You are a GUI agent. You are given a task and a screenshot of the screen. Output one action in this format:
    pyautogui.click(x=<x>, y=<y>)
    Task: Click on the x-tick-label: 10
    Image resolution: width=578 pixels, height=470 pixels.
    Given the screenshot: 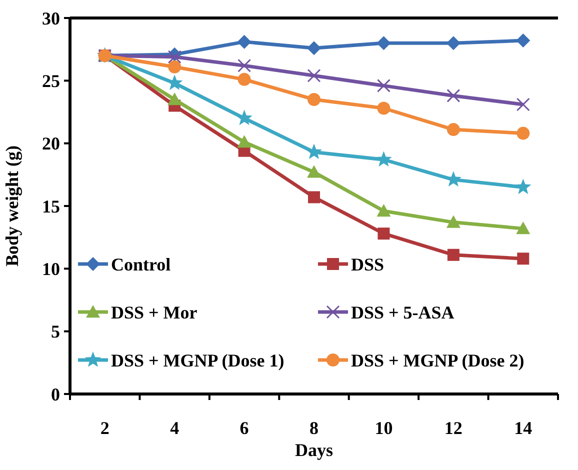 What is the action you would take?
    pyautogui.click(x=383, y=428)
    